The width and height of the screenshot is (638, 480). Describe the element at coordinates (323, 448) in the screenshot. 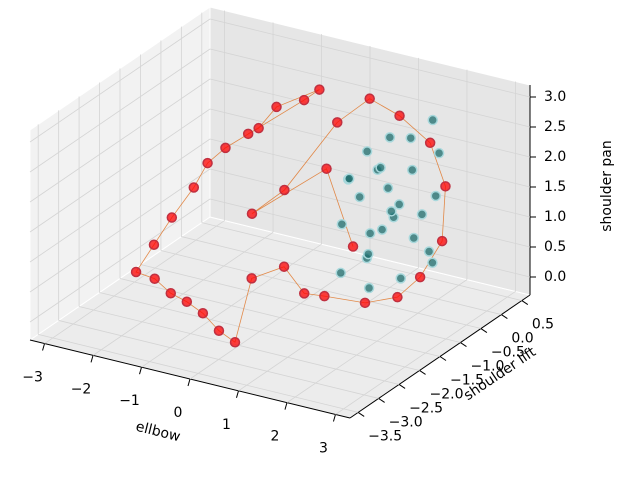

I see `x-tick-label: 3` at that location.